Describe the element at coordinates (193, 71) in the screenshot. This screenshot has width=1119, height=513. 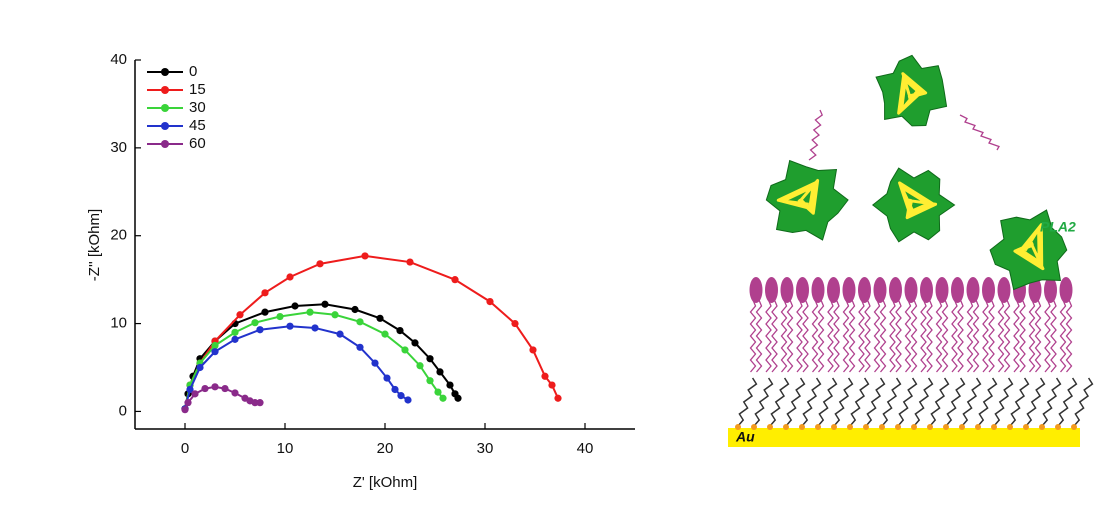
I see `legend-label: 0` at that location.